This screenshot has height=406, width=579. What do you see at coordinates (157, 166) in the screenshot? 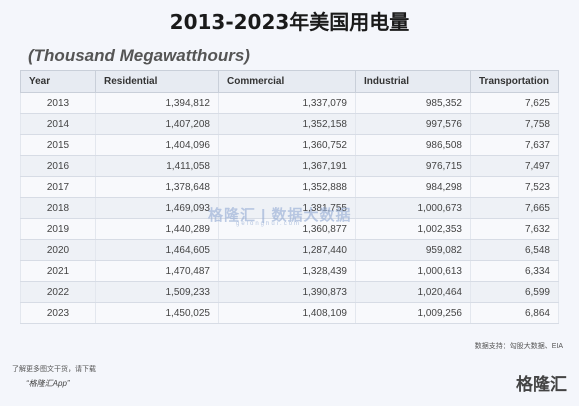
I see `cell-residential: 1,411,058` at bounding box center [157, 166].